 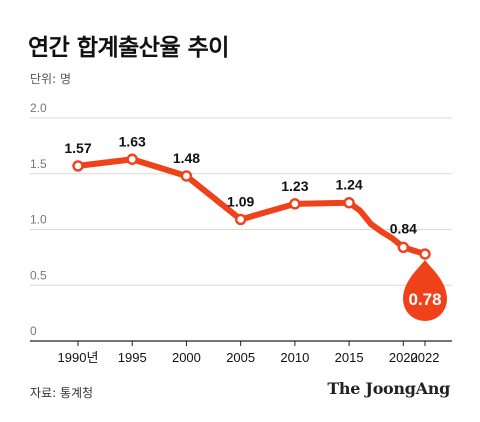 What do you see at coordinates (38, 164) in the screenshot?
I see `y-tick-label: 1.5` at bounding box center [38, 164].